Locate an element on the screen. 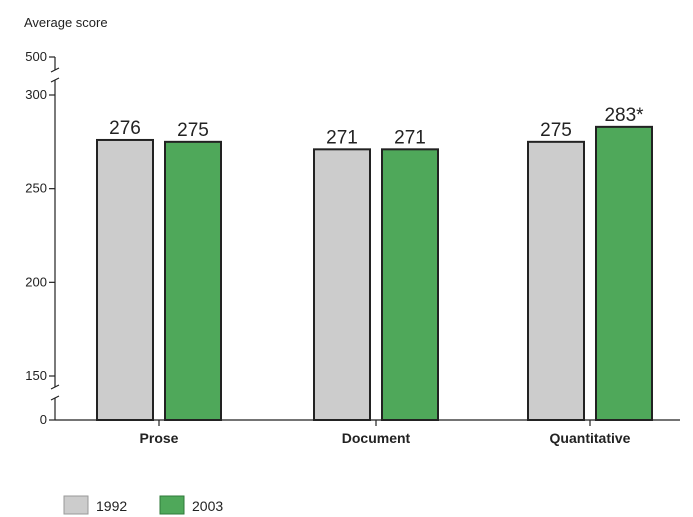  y-axis-label: Average score is located at coordinates (66, 22).